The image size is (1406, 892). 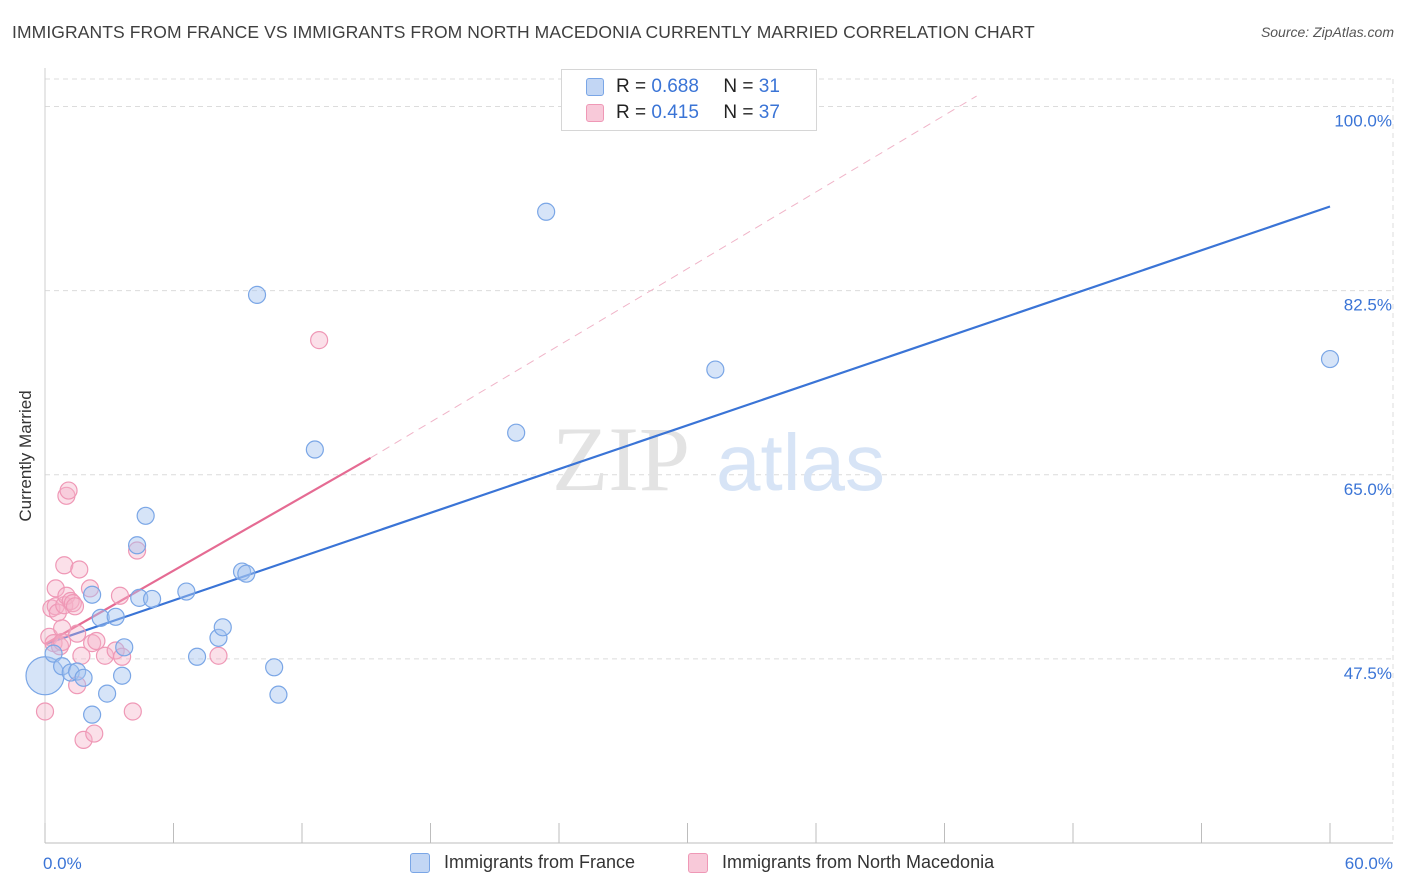 What do you see at coordinates (858, 862) in the screenshot?
I see `bottom-legend-macedonia-label: Immigrants from North Macedonia` at bounding box center [858, 862].